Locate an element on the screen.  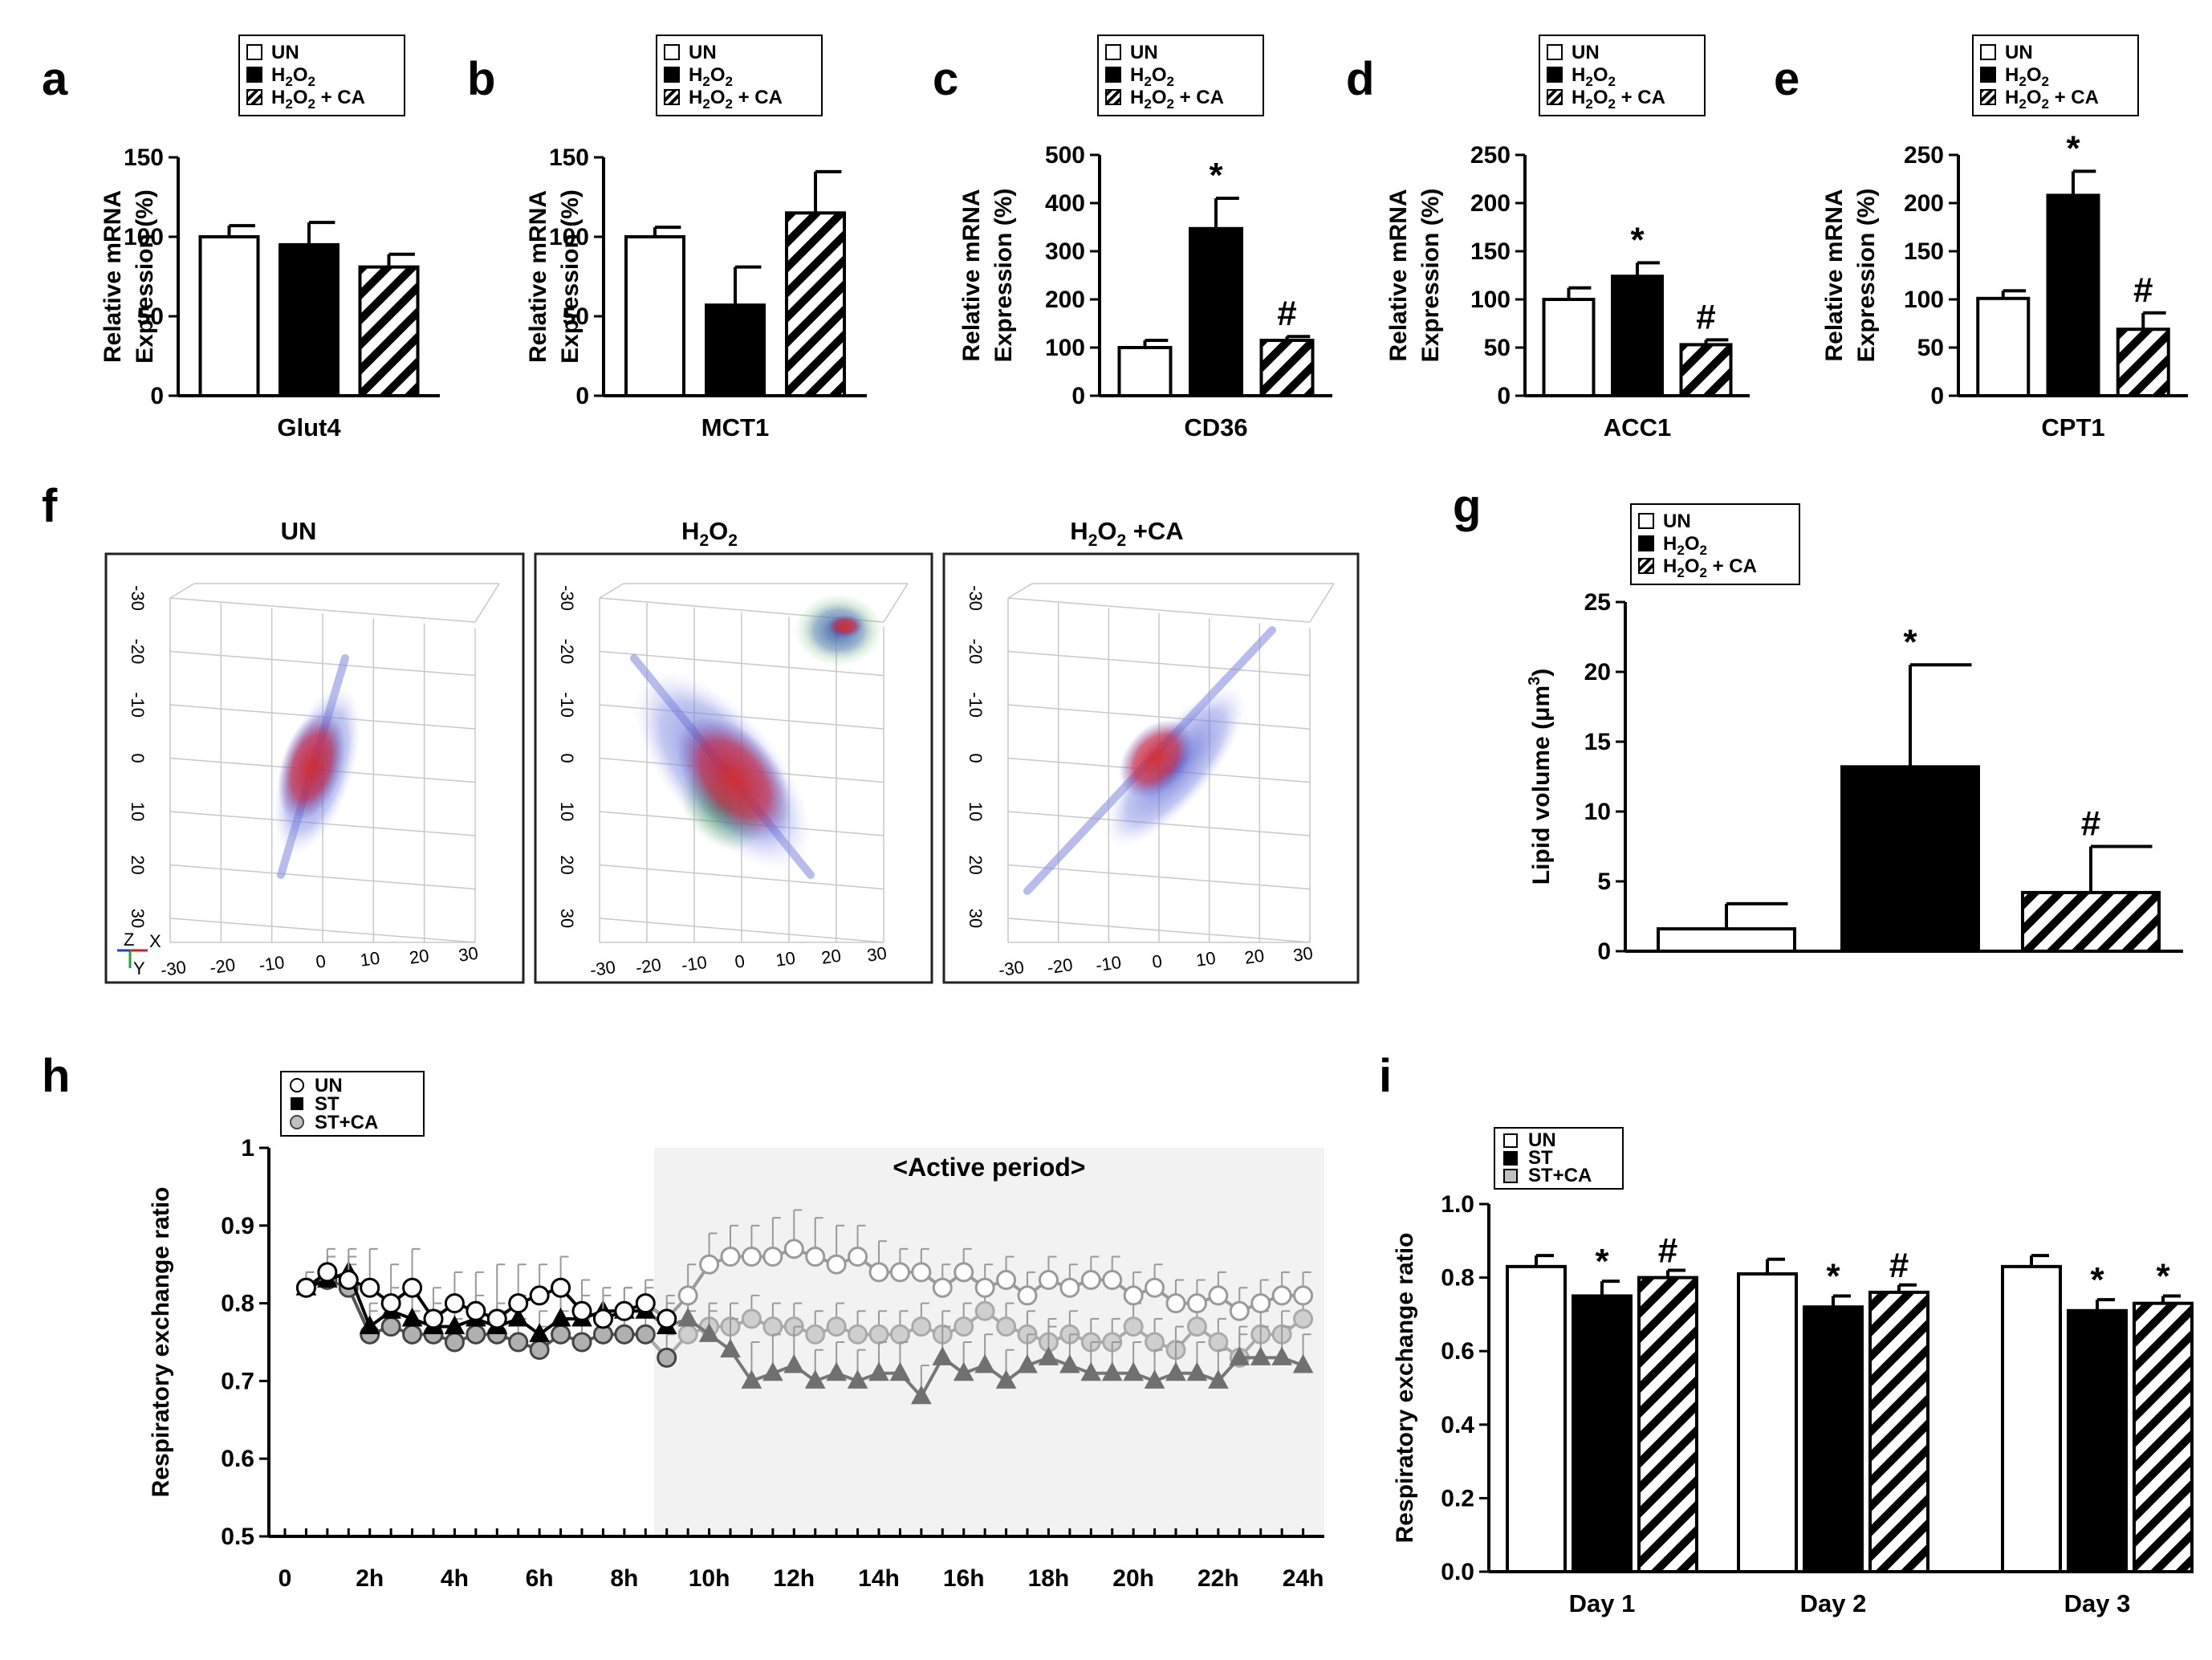
chart-a-ytick-label: 150 is located at coordinates (144, 158).